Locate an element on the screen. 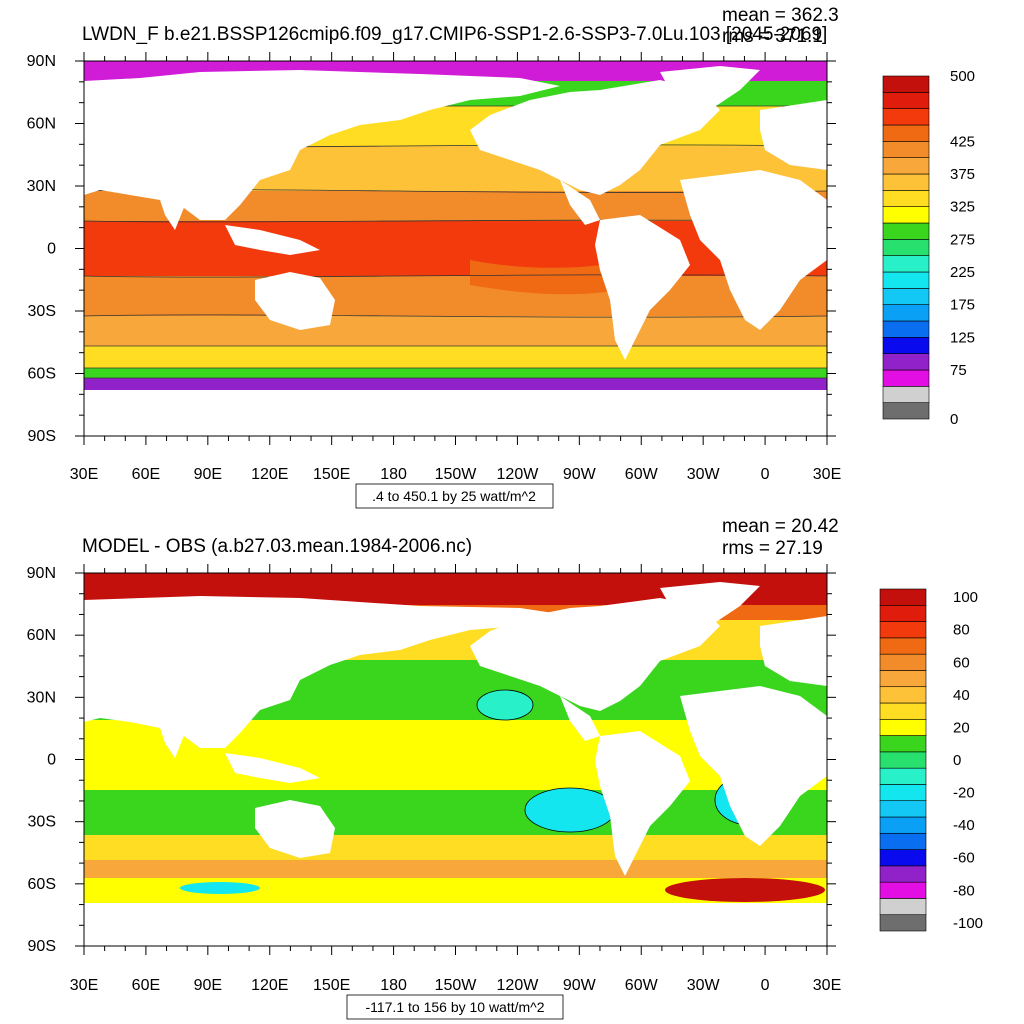 The height and width of the screenshot is (1024, 1024). y-tick-label: 60S is located at coordinates (42, 374).